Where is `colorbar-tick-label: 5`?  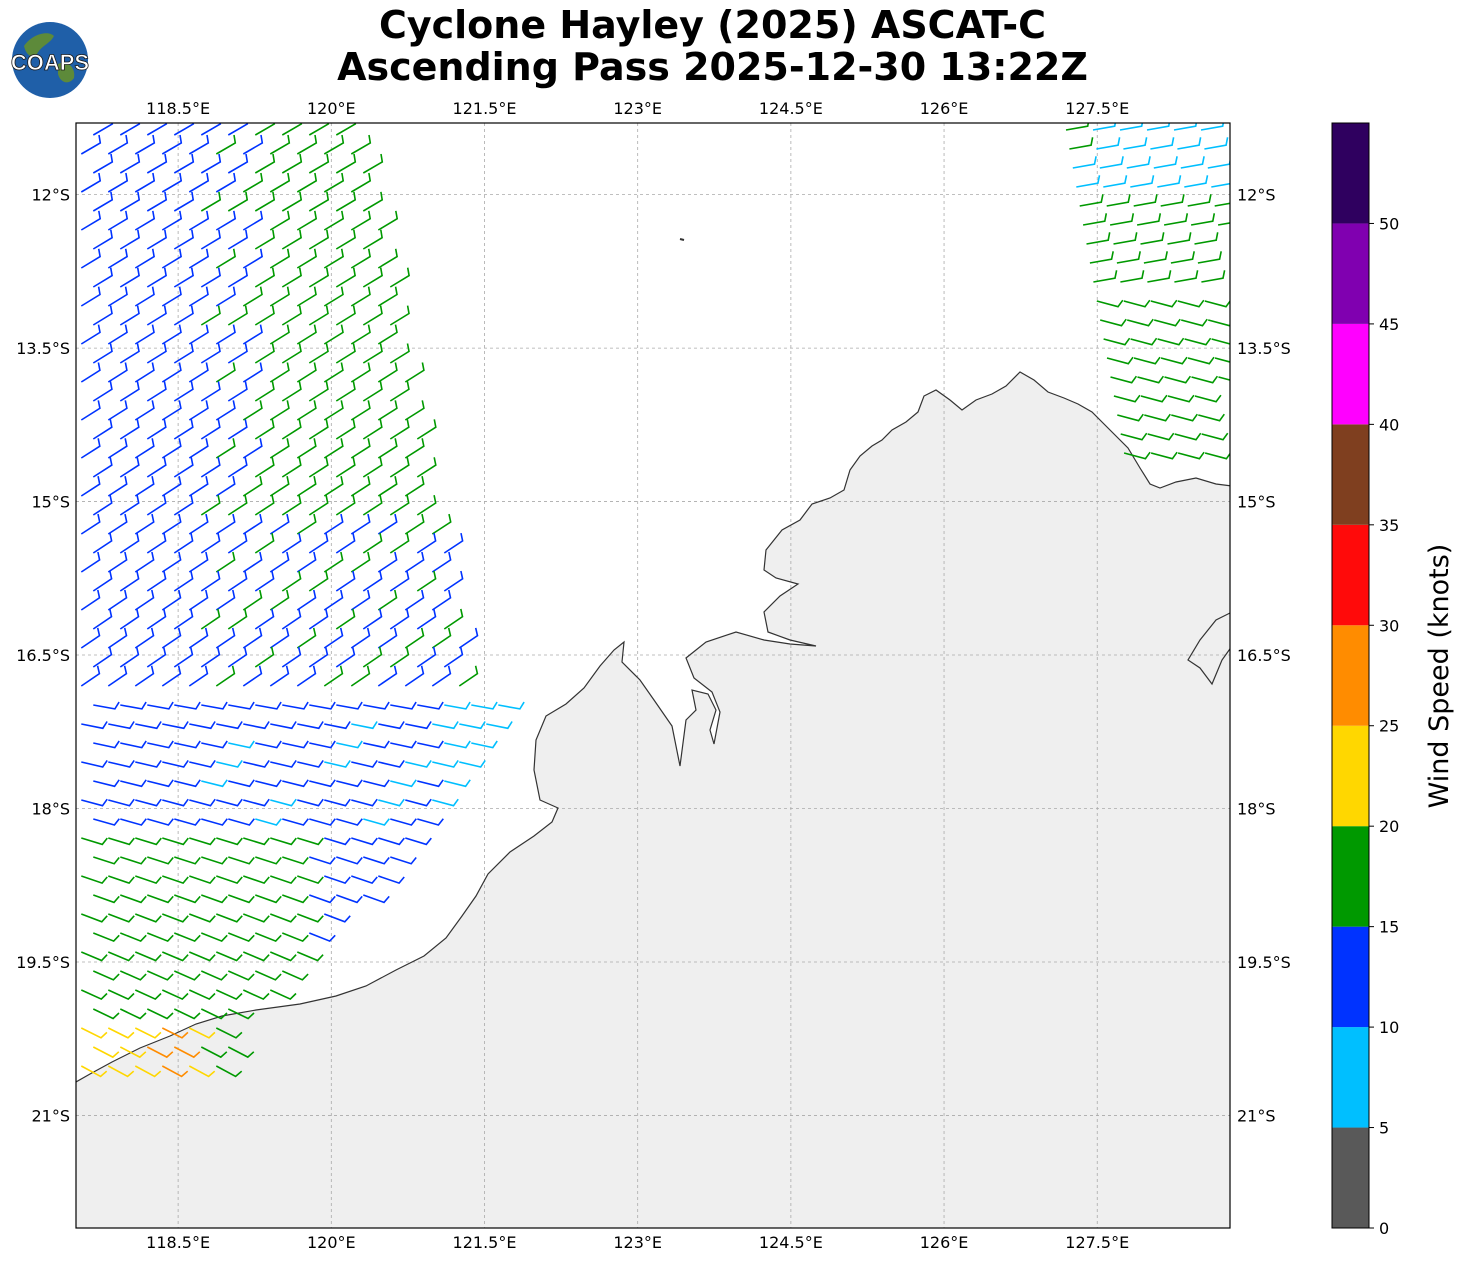
colorbar-tick-label: 5 is located at coordinates (1384, 1128).